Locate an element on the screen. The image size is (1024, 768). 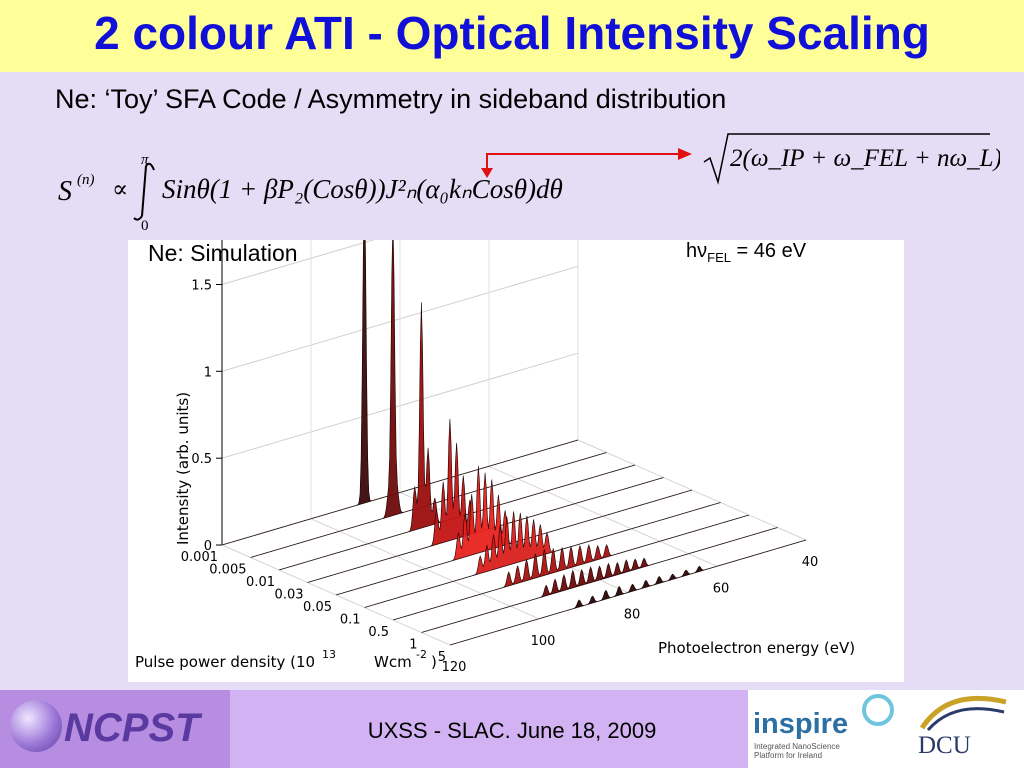
back-wall-gridline is located at coordinates (298, 262).